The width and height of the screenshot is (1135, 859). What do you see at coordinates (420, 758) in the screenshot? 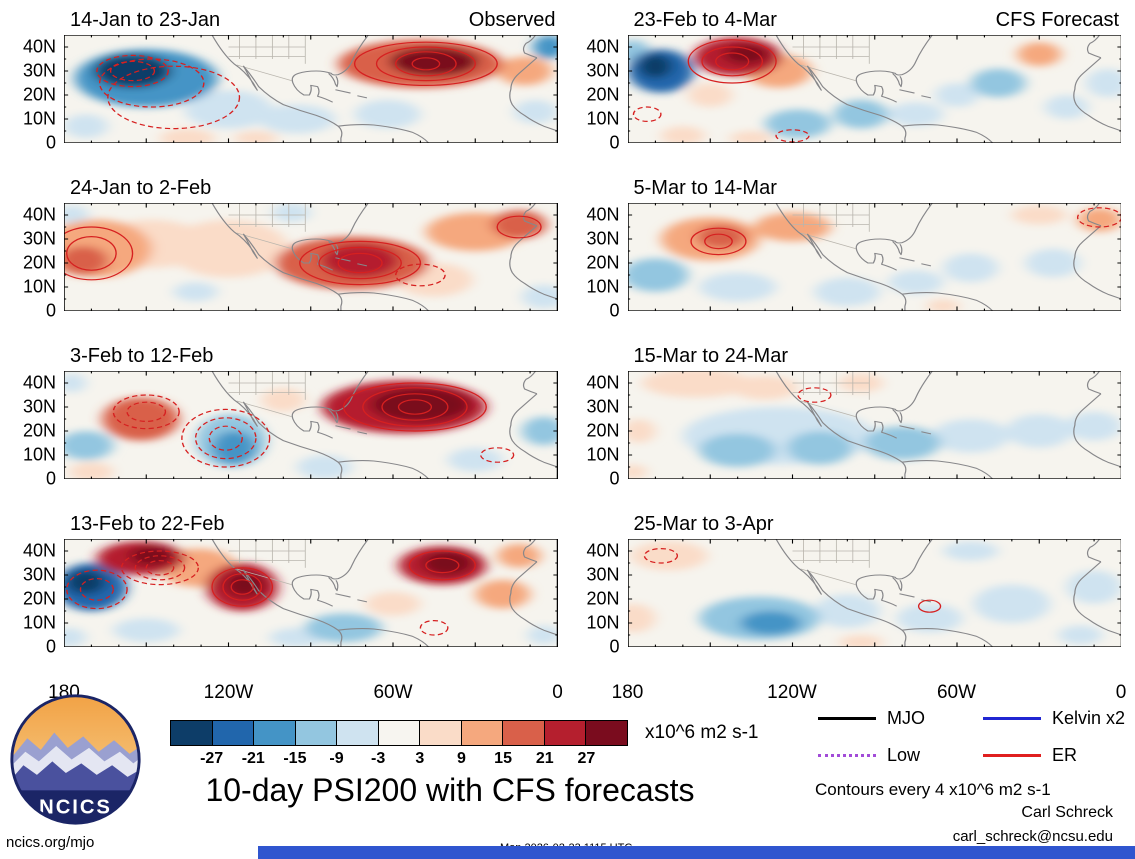
I see `colorbar-tick-label: 3` at bounding box center [420, 758].